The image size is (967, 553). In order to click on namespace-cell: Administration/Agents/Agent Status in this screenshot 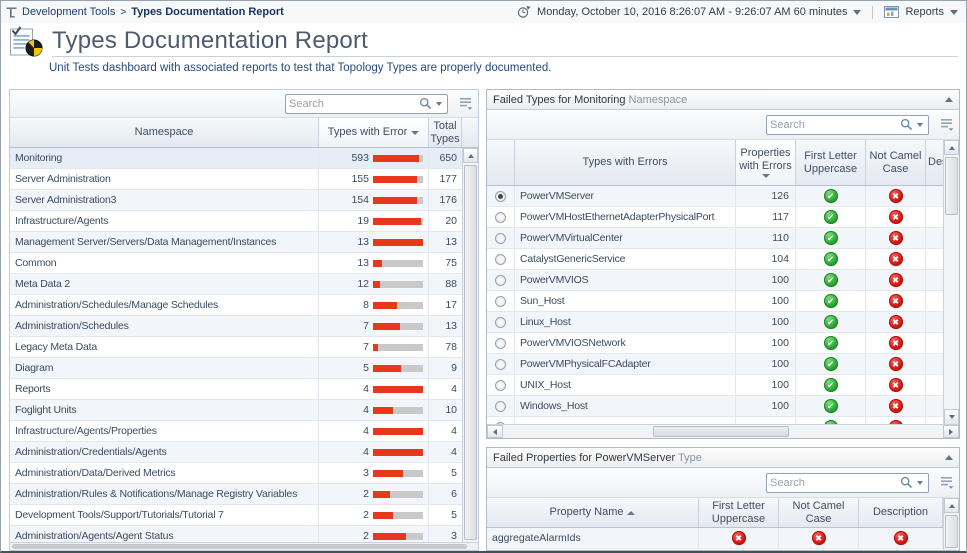, I will do `click(164, 534)`.